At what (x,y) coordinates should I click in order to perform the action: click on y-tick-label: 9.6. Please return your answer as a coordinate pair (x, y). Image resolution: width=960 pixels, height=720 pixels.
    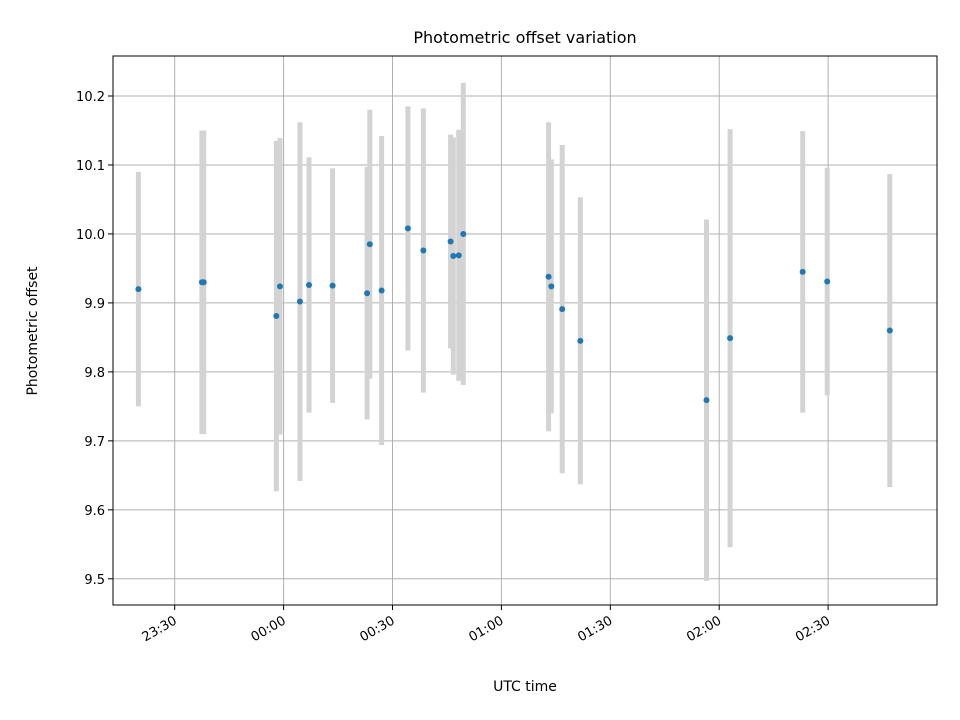
    Looking at the image, I should click on (94, 511).